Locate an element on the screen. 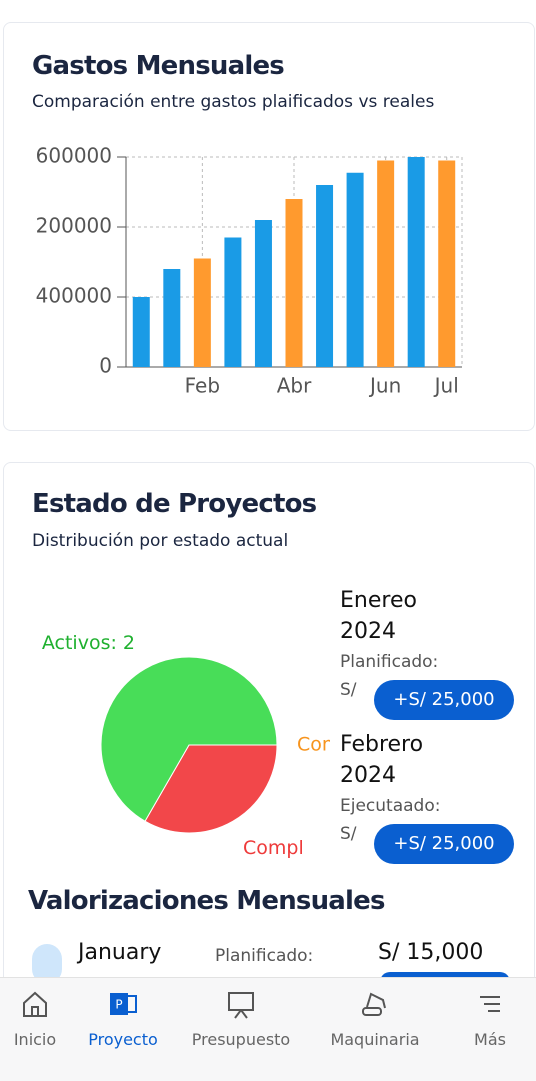  card-title: Estado de Proyectos is located at coordinates (174, 504).